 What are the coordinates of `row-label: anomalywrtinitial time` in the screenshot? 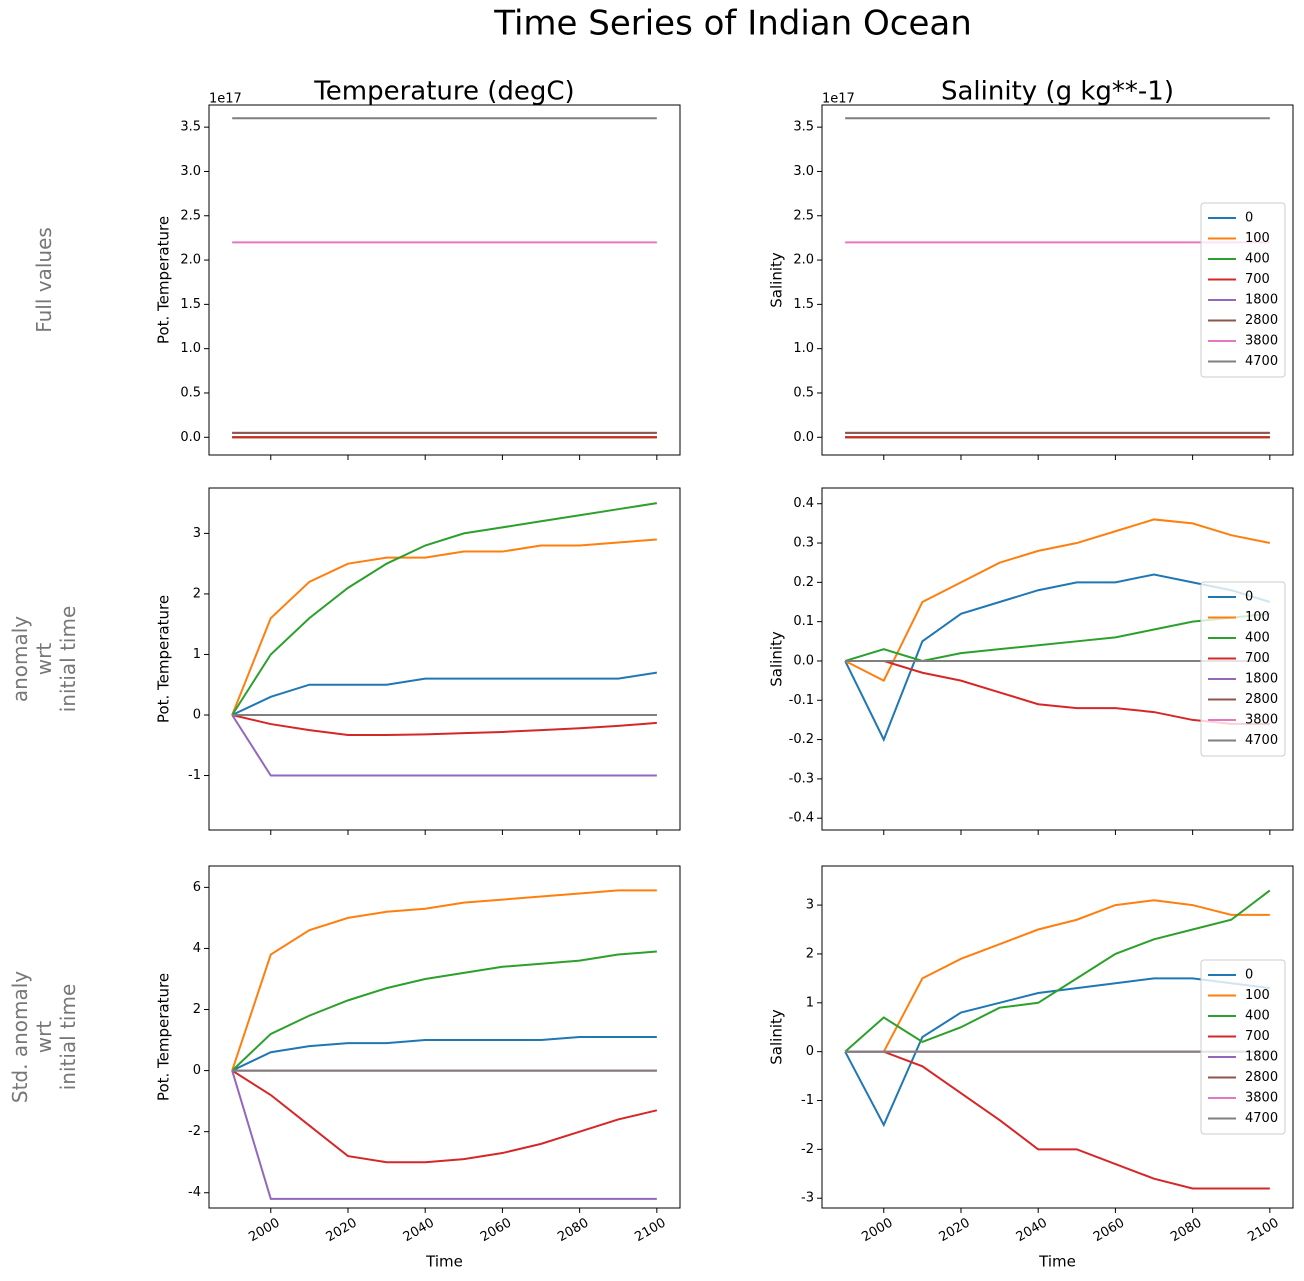 It's located at (44, 659).